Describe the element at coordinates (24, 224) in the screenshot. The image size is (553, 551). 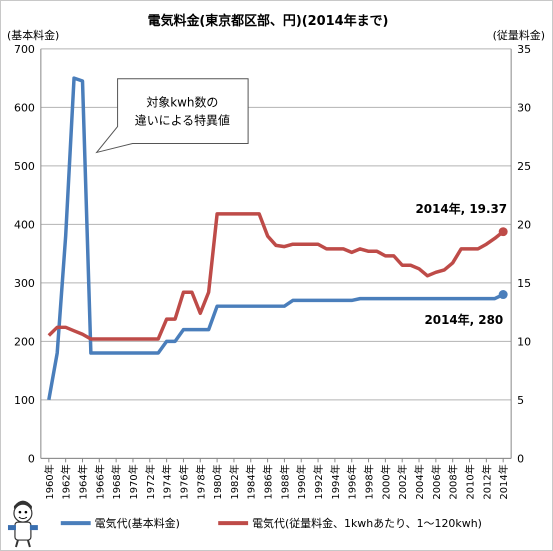
I see `left-tick-label: 400` at that location.